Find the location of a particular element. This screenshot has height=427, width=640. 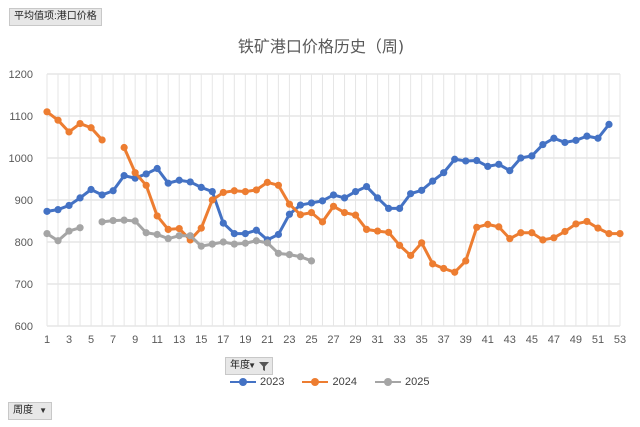

legend-label: 2023 is located at coordinates (272, 382).